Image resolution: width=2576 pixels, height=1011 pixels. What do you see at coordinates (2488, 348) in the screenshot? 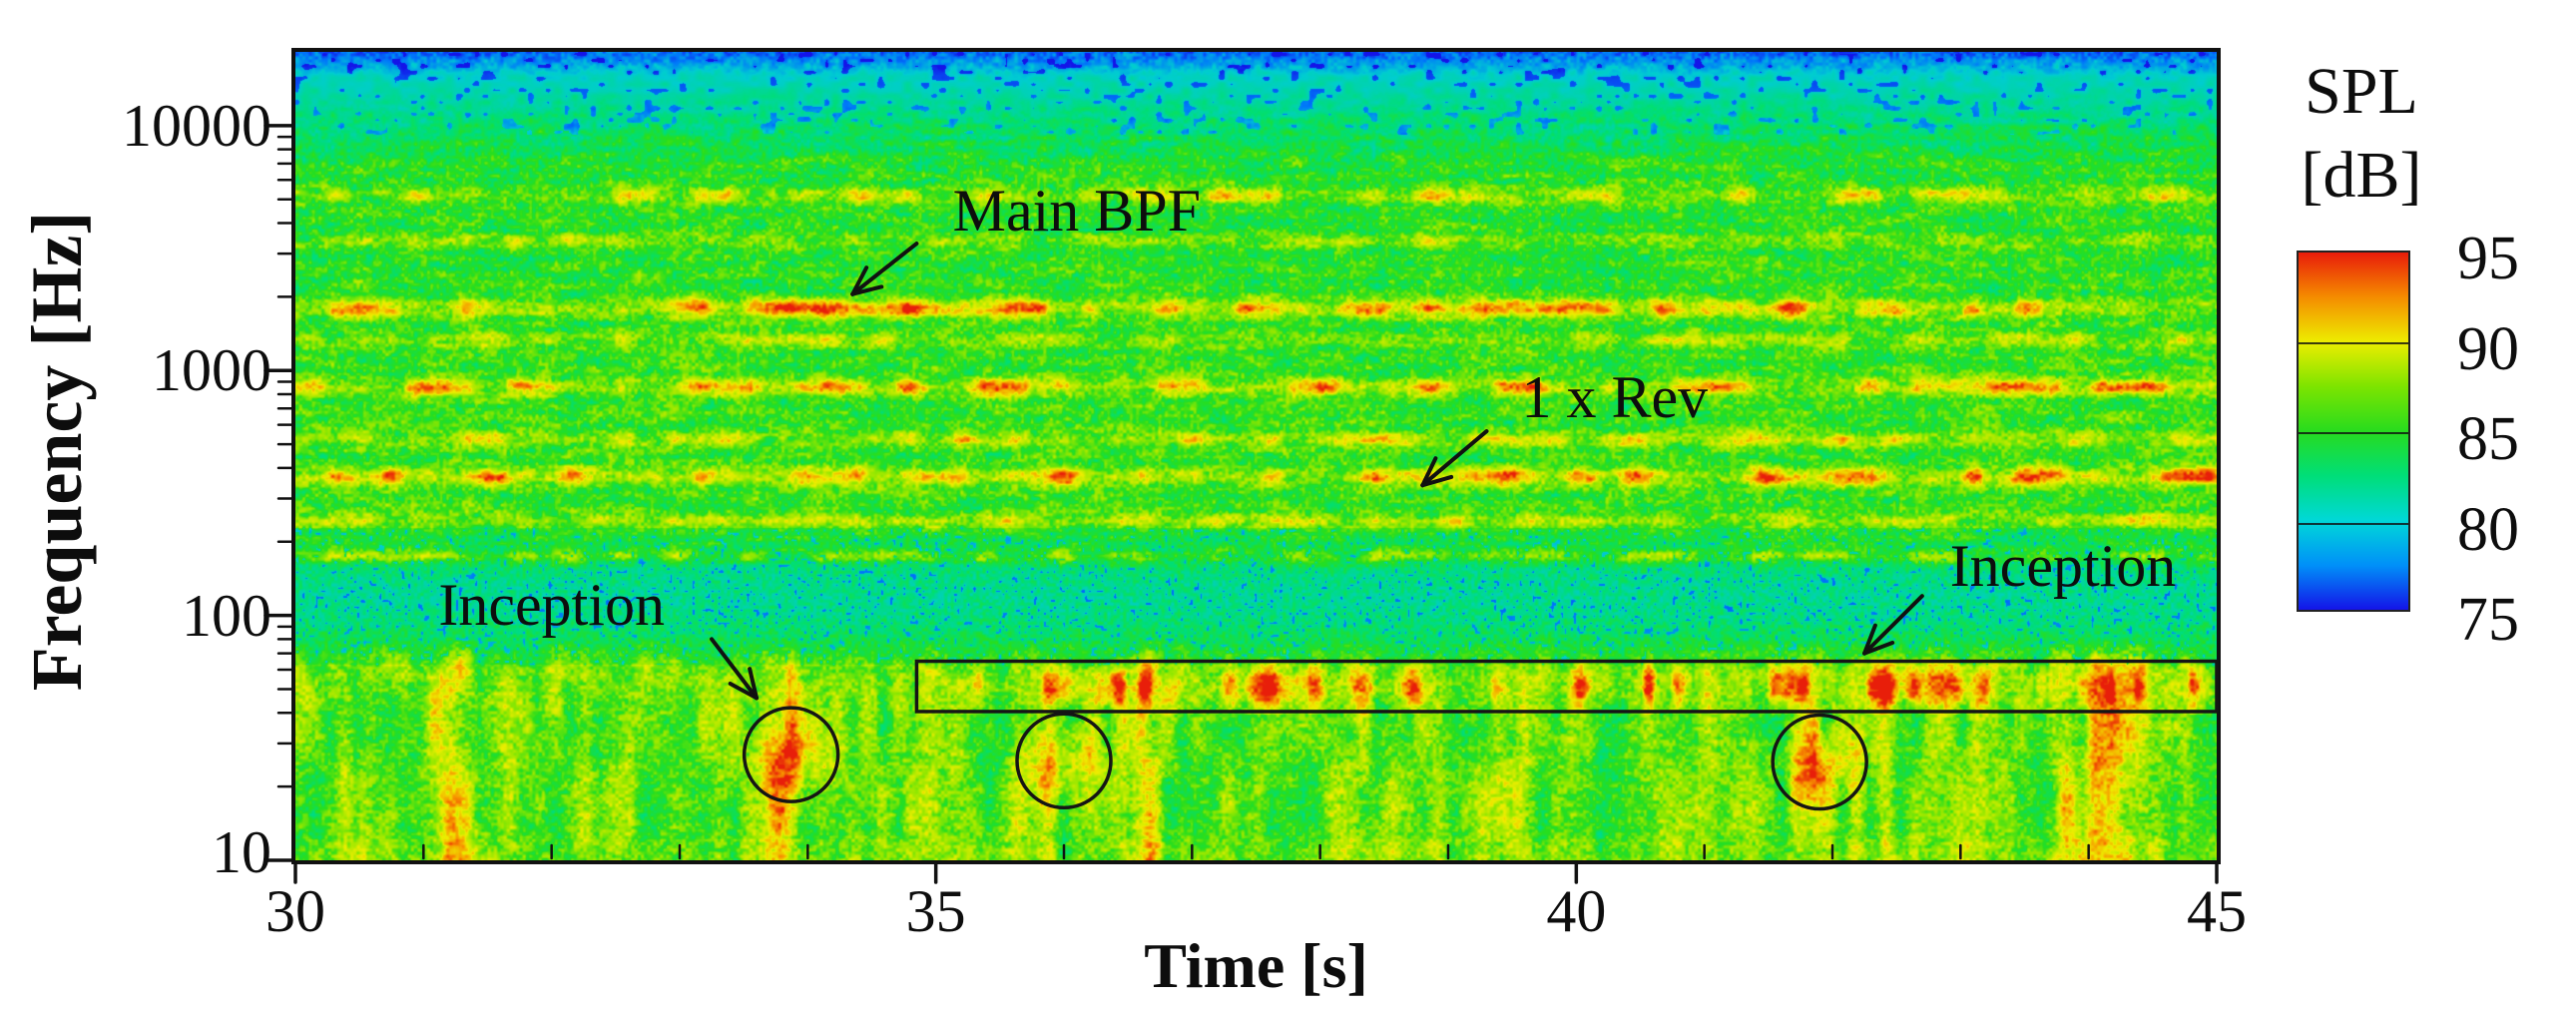
I see `colorbar-tick-label: 90` at bounding box center [2488, 348].